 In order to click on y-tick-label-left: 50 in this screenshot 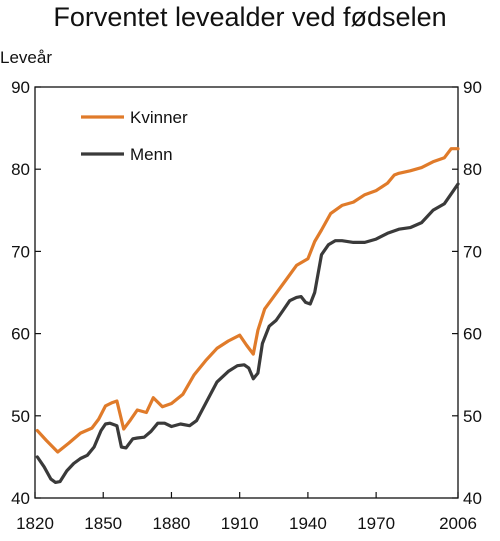, I will do `click(20, 416)`.